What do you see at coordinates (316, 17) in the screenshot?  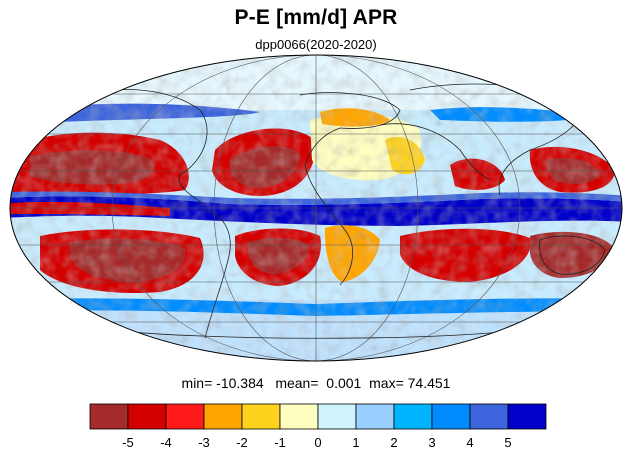 I see `map-title: P-E [mm/d] APR` at bounding box center [316, 17].